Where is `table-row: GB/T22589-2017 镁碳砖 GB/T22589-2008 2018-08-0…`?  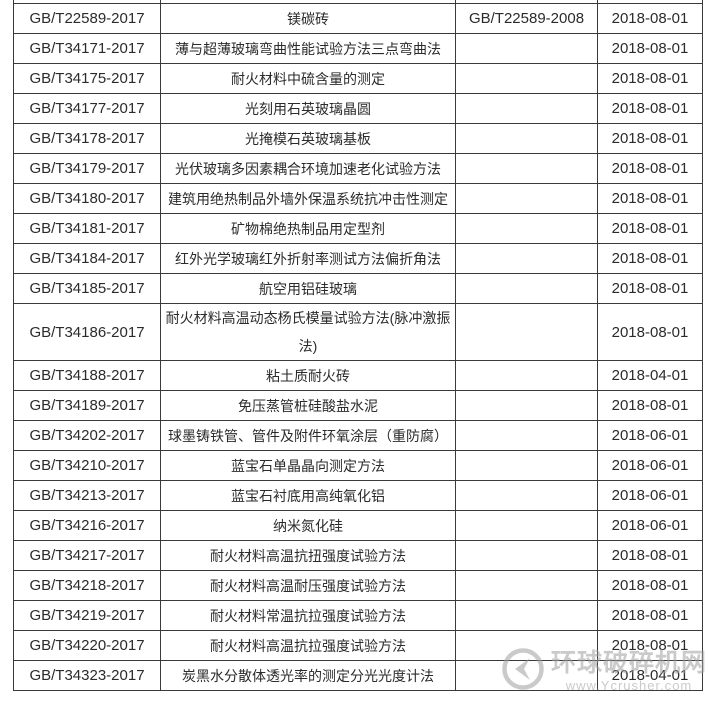
table-row: GB/T22589-2017 镁碳砖 GB/T22589-2008 2018-08-0… is located at coordinates (358, 18).